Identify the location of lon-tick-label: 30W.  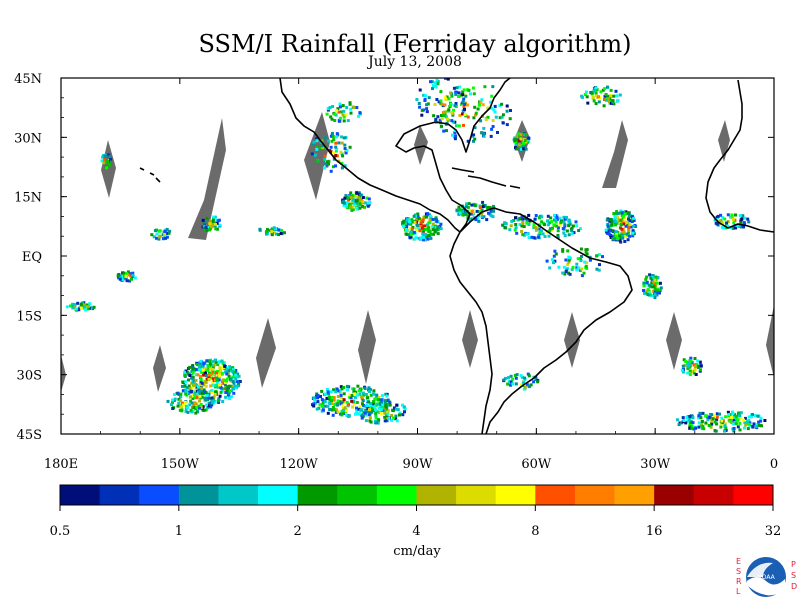
(655, 464).